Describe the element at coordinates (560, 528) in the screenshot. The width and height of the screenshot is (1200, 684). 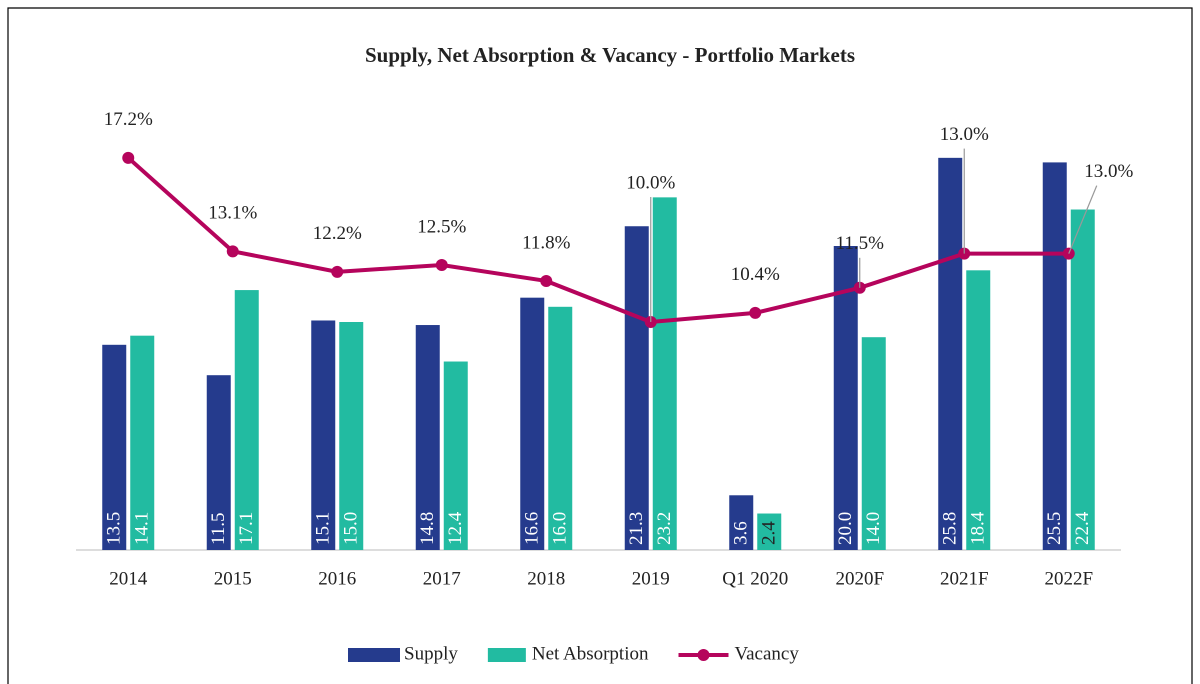
I see `data-label: 16.0` at that location.